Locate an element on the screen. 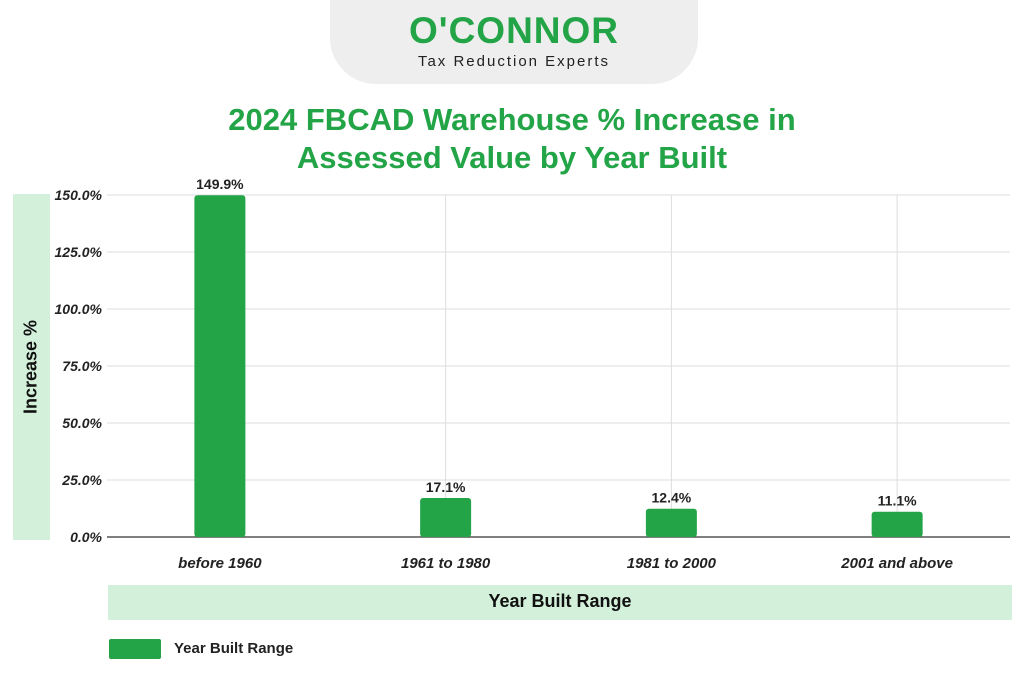  chart-title-line-1: 2024 FBCAD Warehouse % Increase in is located at coordinates (512, 119).